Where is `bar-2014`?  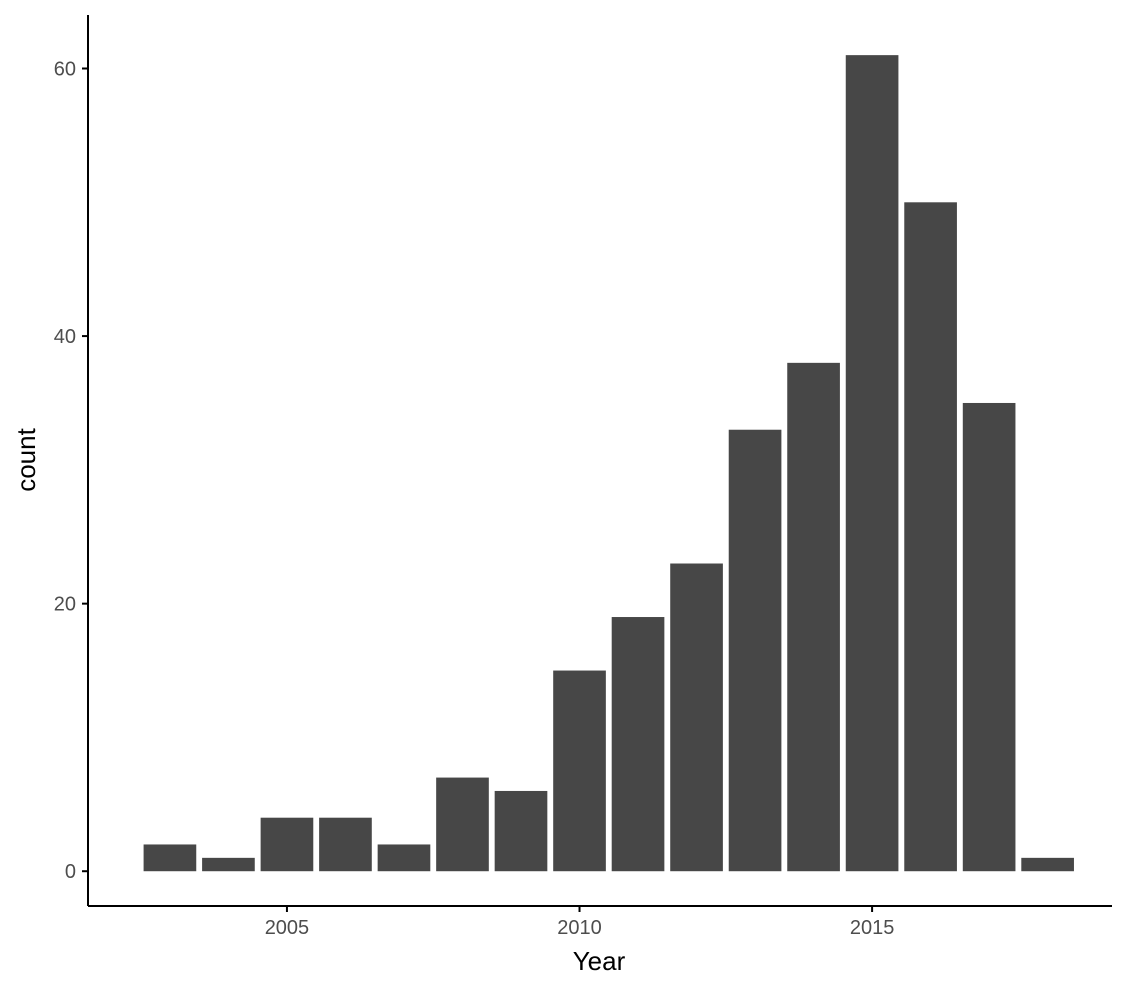
bar-2014 is located at coordinates (813, 617).